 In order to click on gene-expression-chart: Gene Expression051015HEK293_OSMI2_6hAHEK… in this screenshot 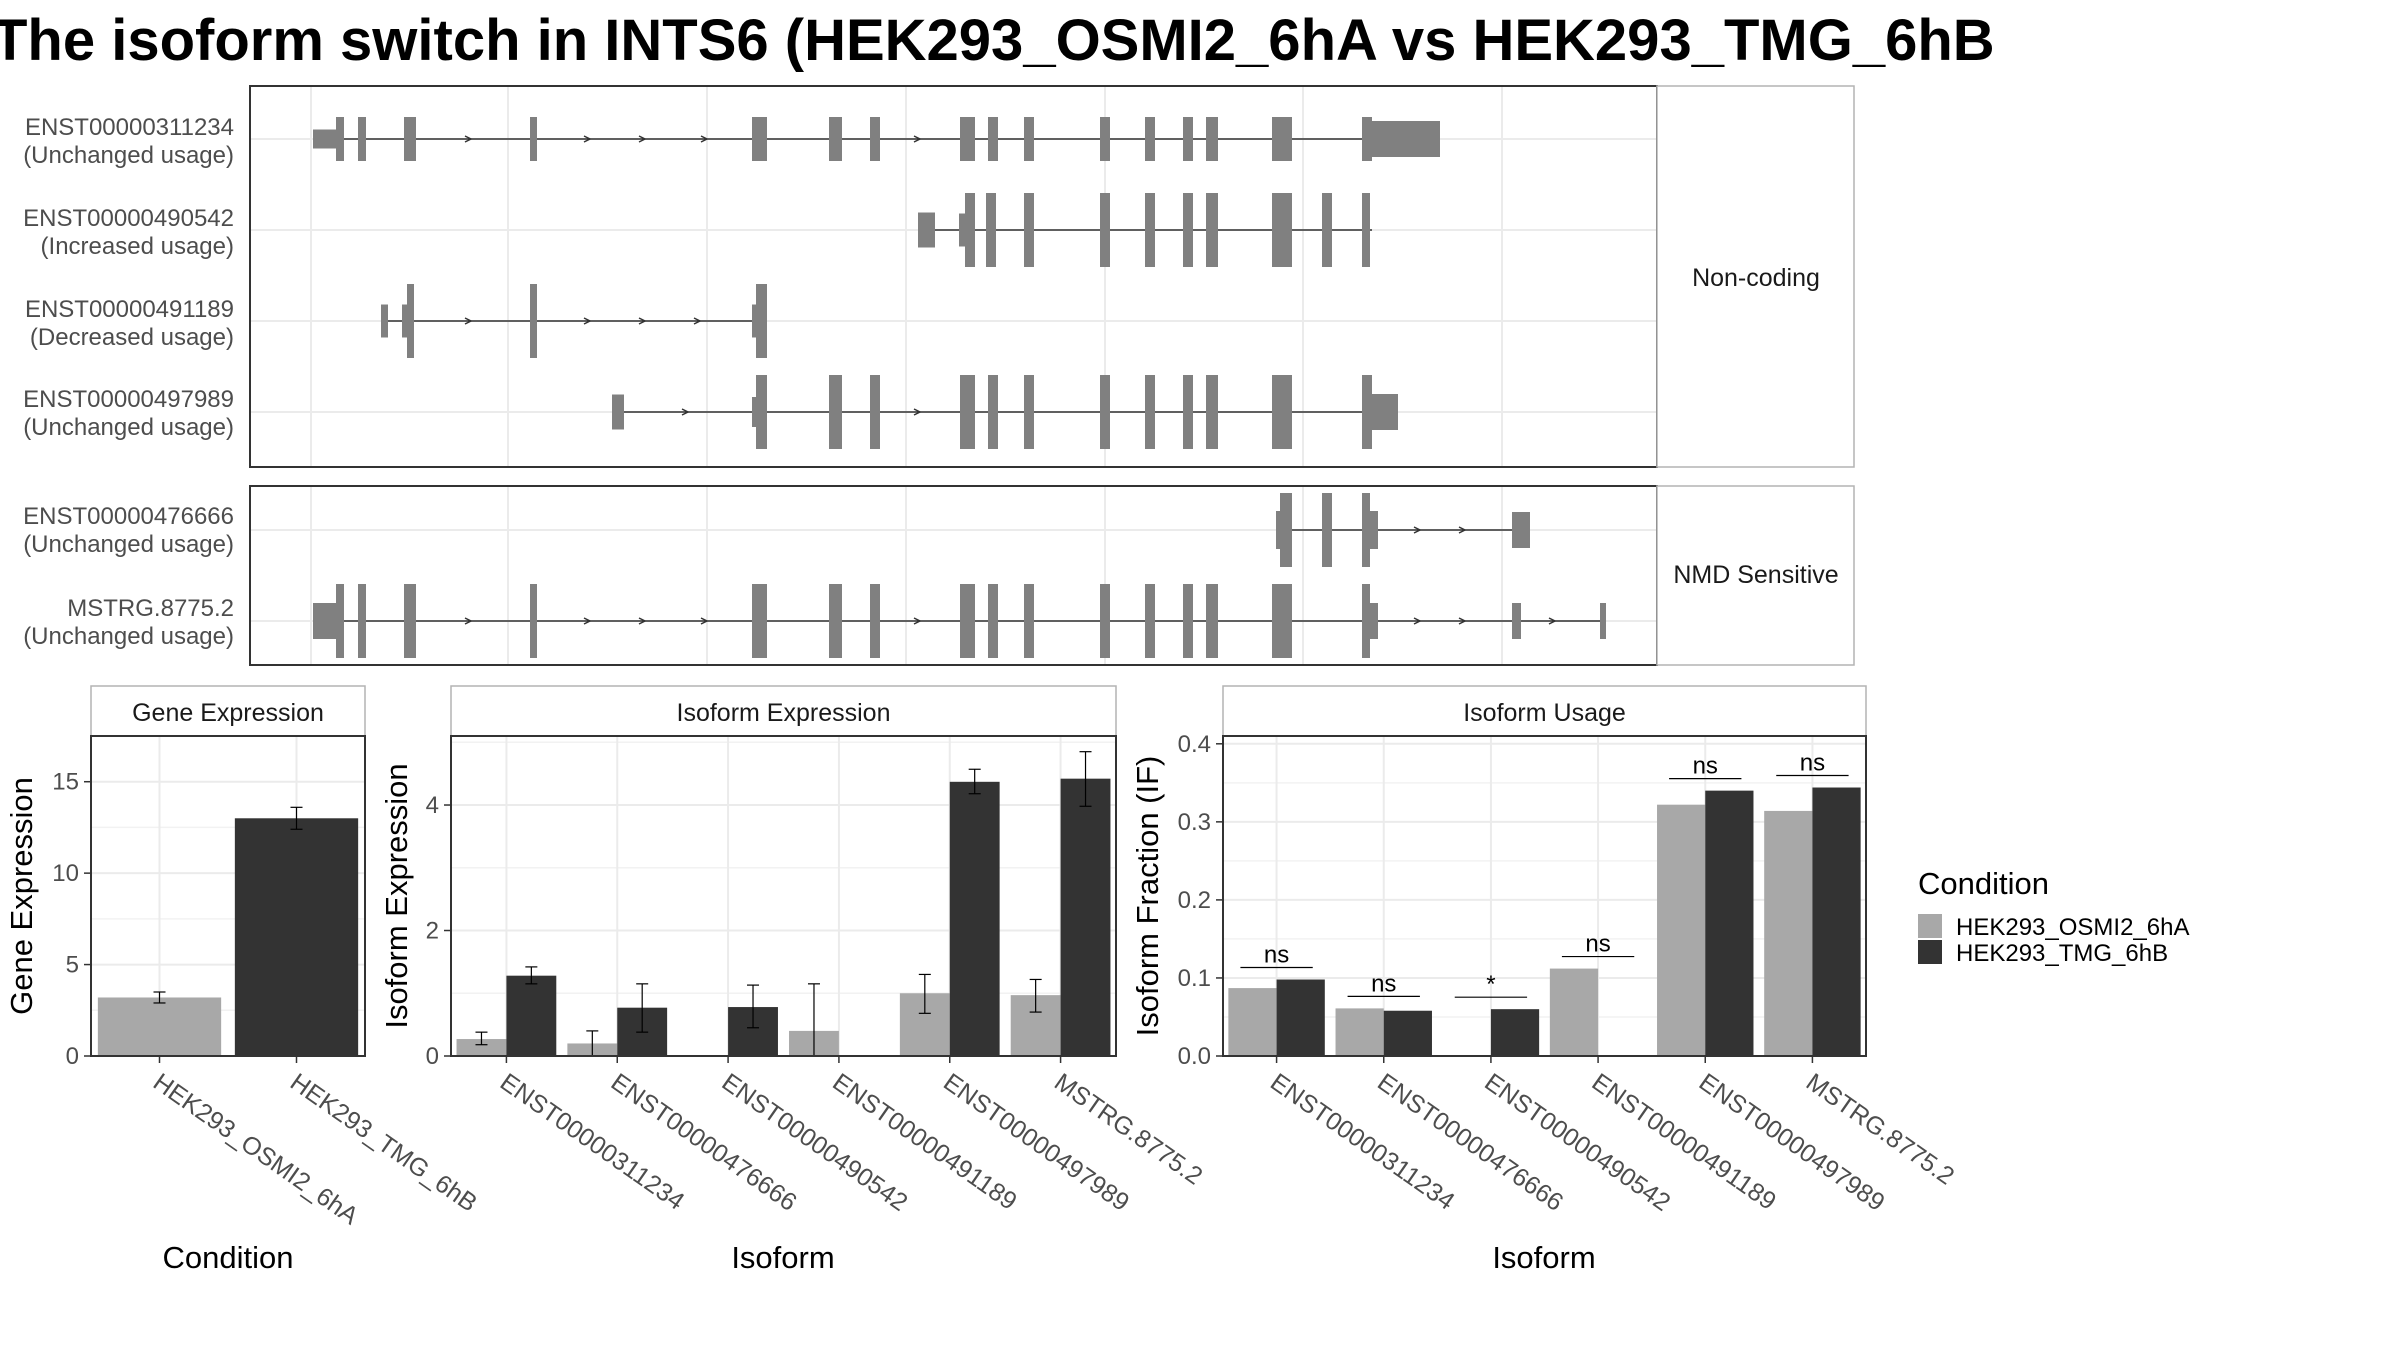, I will do `click(243, 980)`.